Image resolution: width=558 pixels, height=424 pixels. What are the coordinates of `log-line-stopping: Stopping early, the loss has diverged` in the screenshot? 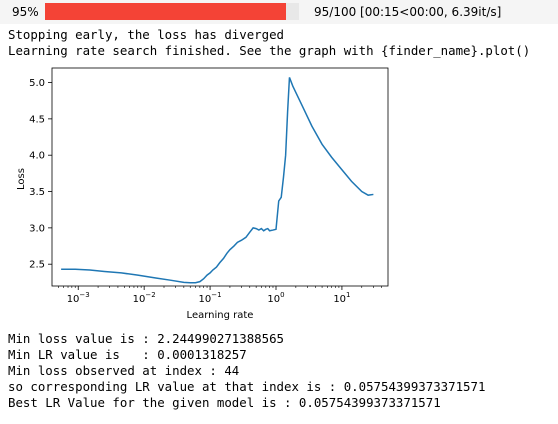 It's located at (146, 34).